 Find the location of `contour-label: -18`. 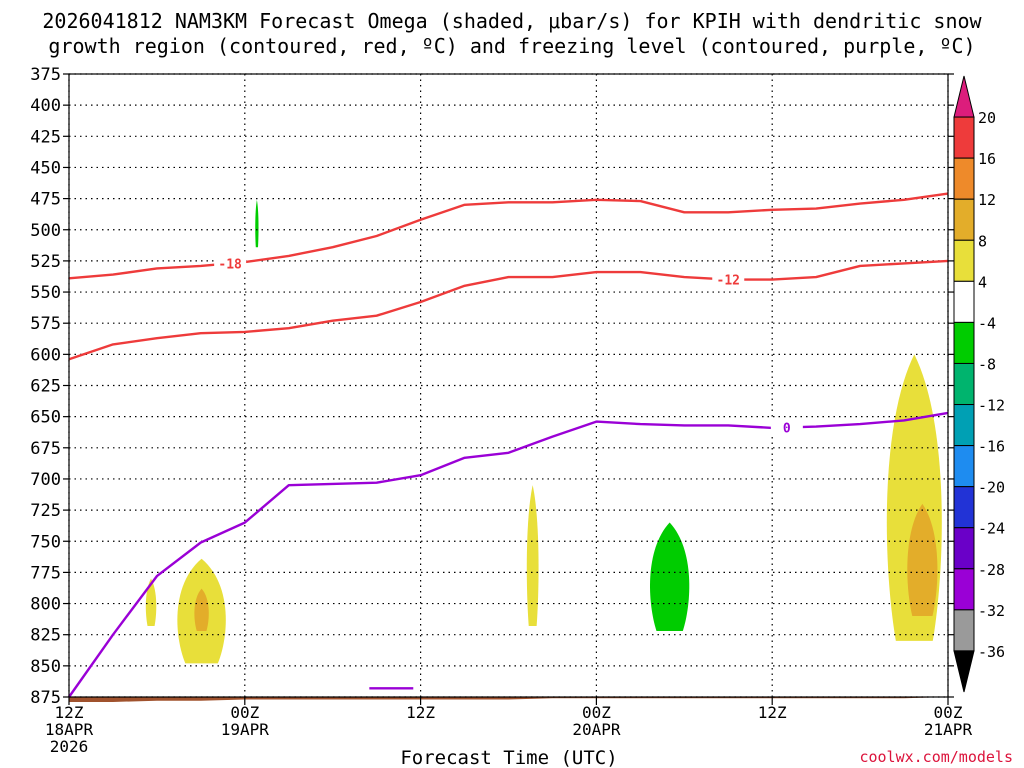

contour-label: -18 is located at coordinates (230, 264).